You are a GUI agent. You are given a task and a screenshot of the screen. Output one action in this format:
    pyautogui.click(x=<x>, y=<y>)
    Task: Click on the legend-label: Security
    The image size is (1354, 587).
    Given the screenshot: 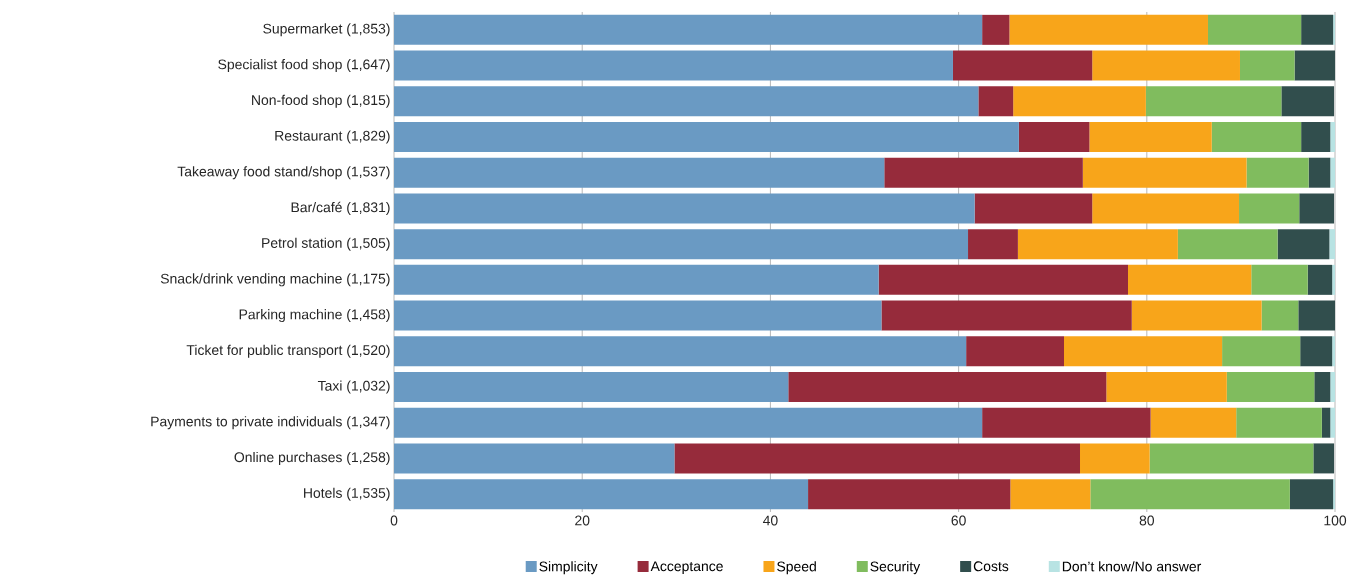 What is the action you would take?
    pyautogui.click(x=895, y=568)
    